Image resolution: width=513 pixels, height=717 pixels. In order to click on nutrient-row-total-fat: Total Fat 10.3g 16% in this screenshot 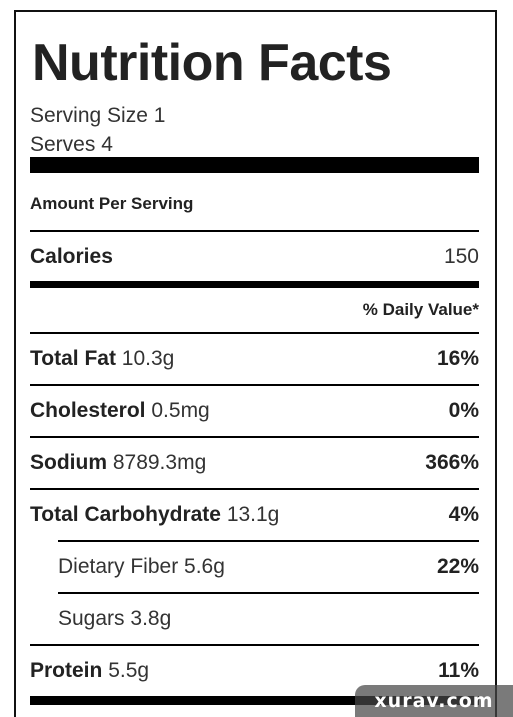, I will do `click(254, 359)`.